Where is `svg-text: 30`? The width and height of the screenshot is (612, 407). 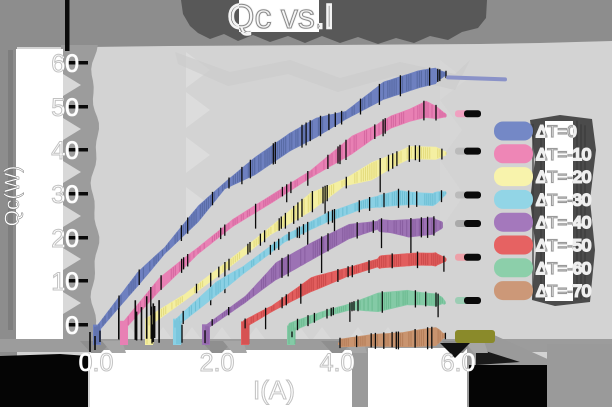
svg-text: 30 is located at coordinates (65, 195).